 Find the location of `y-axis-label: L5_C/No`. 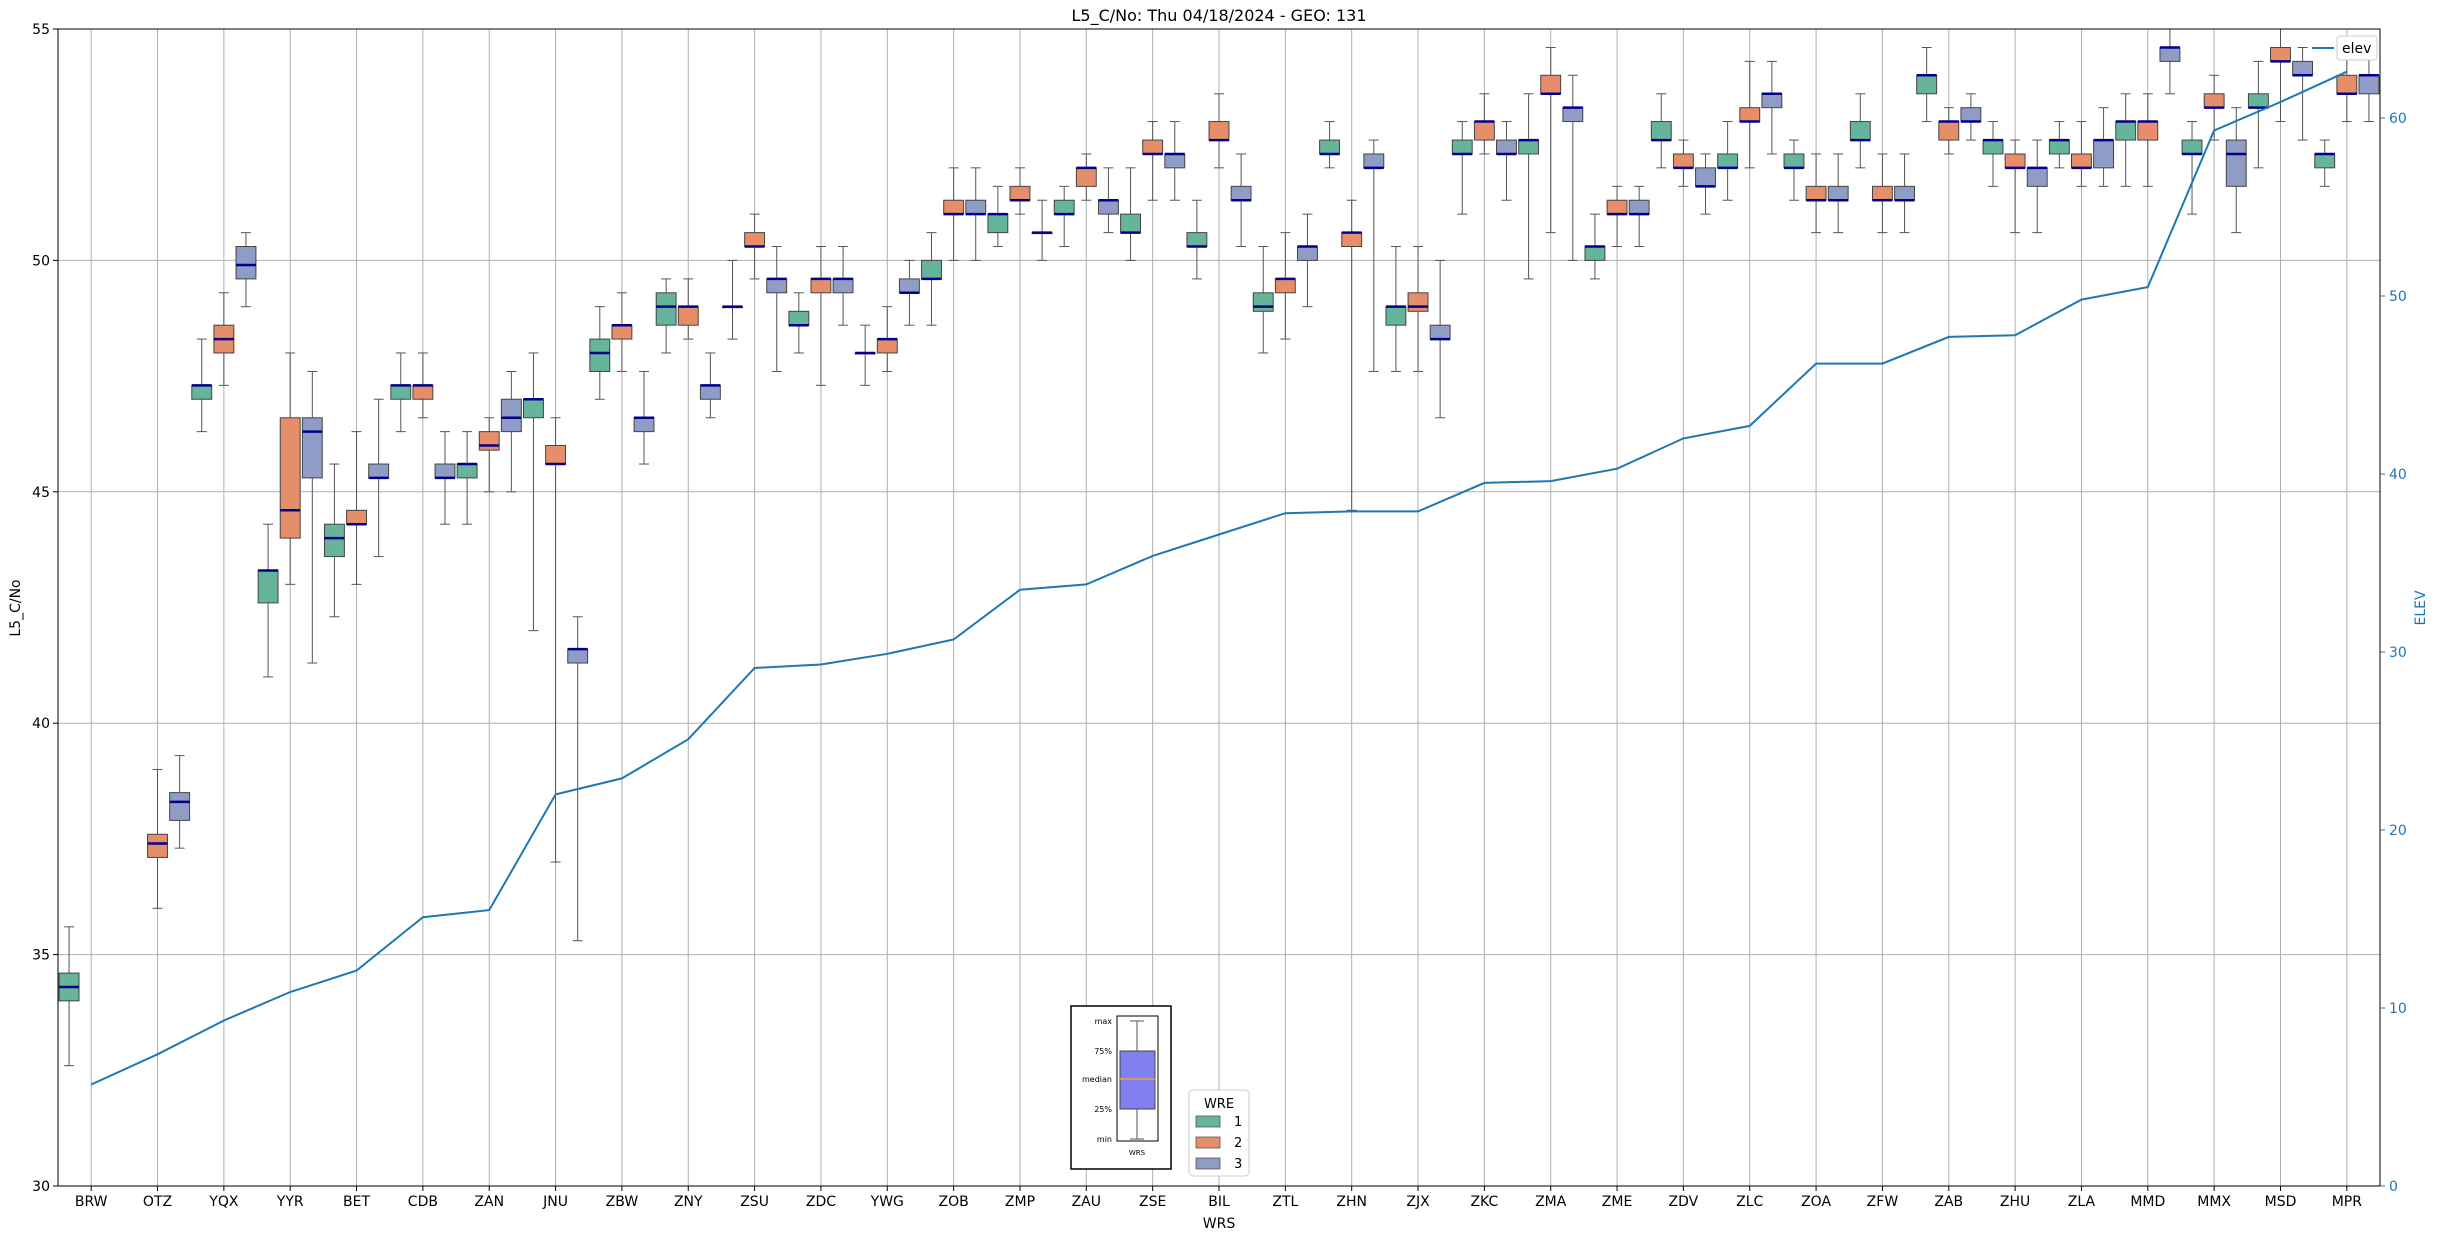

y-axis-label: L5_C/No is located at coordinates (16, 607).